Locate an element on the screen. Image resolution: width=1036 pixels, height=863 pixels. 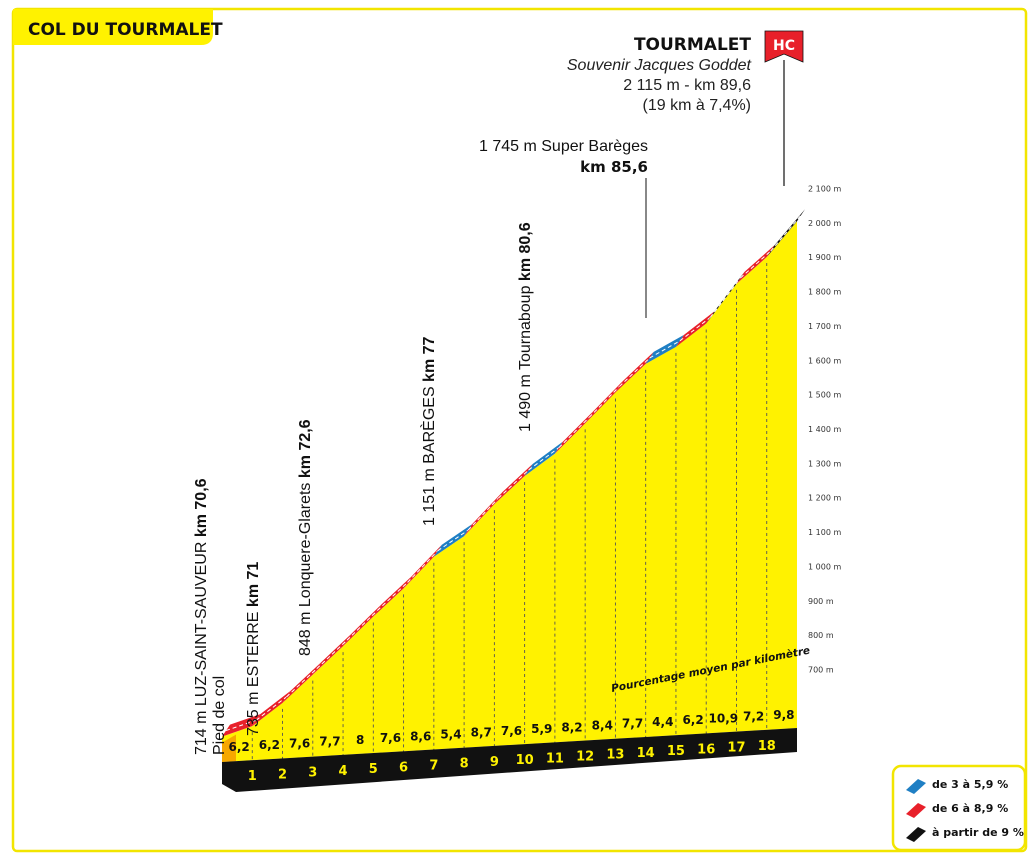
header-title: COL DU TOURMALET is located at coordinates (125, 30).